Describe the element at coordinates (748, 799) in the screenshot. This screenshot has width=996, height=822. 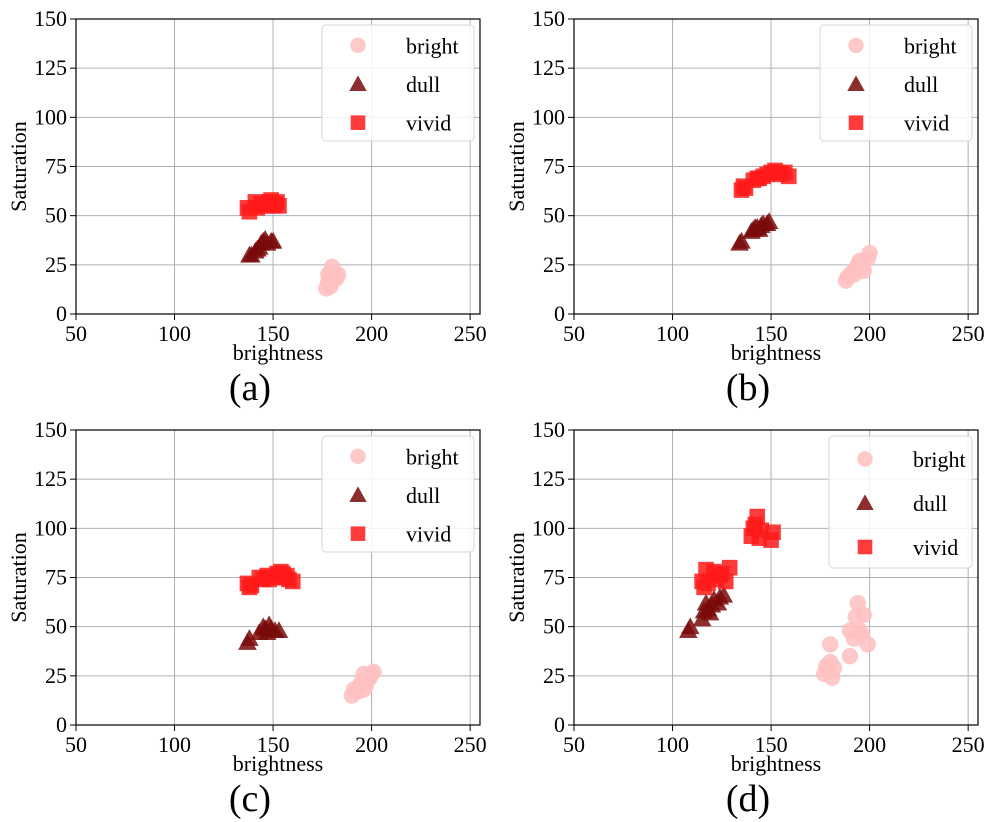
I see `panel-caption: (d)` at that location.